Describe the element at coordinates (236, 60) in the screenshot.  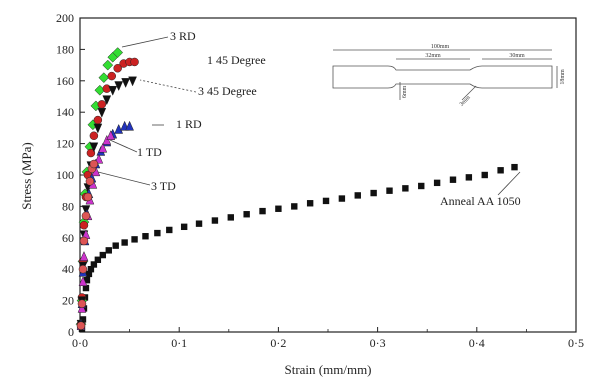
I see `annotation-1-45-degree: 1 45 Degree` at that location.